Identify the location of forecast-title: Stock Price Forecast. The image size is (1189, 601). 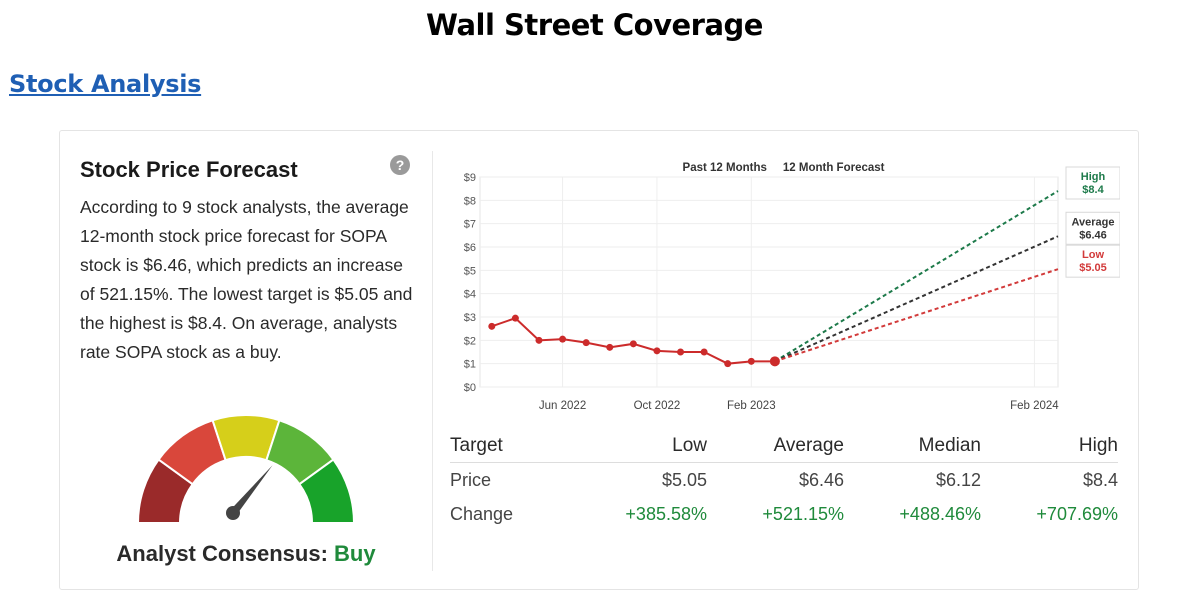
(189, 169).